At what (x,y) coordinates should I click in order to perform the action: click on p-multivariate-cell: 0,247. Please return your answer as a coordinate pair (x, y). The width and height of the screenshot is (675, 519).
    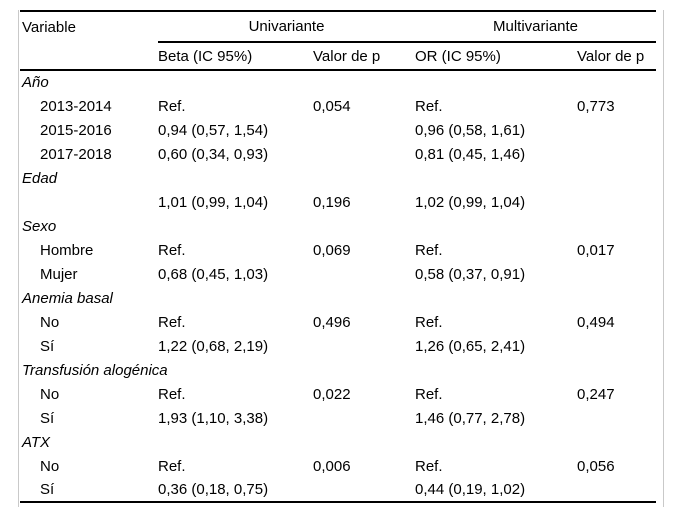
    Looking at the image, I should click on (596, 394).